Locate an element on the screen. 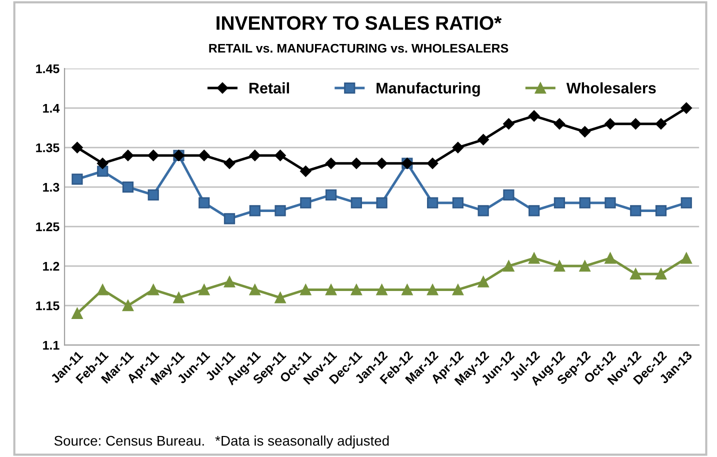 The image size is (717, 457). y-tick-label: 1.35 is located at coordinates (48, 147).